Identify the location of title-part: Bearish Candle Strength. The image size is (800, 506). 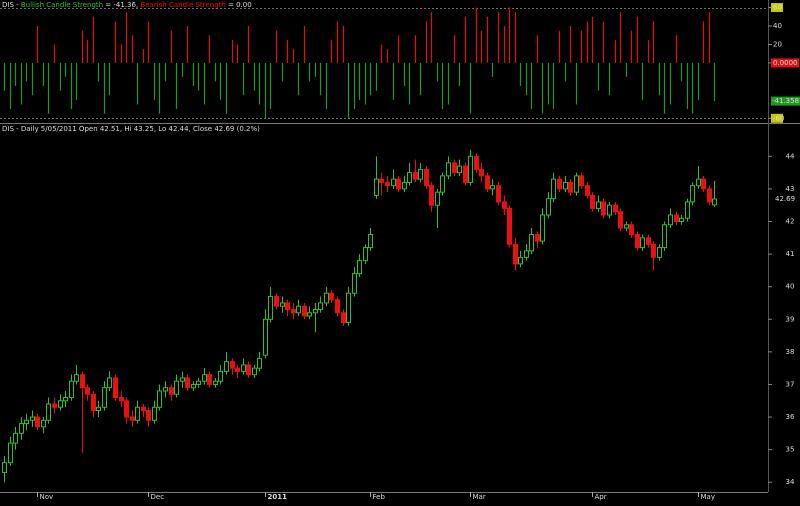
(182, 5).